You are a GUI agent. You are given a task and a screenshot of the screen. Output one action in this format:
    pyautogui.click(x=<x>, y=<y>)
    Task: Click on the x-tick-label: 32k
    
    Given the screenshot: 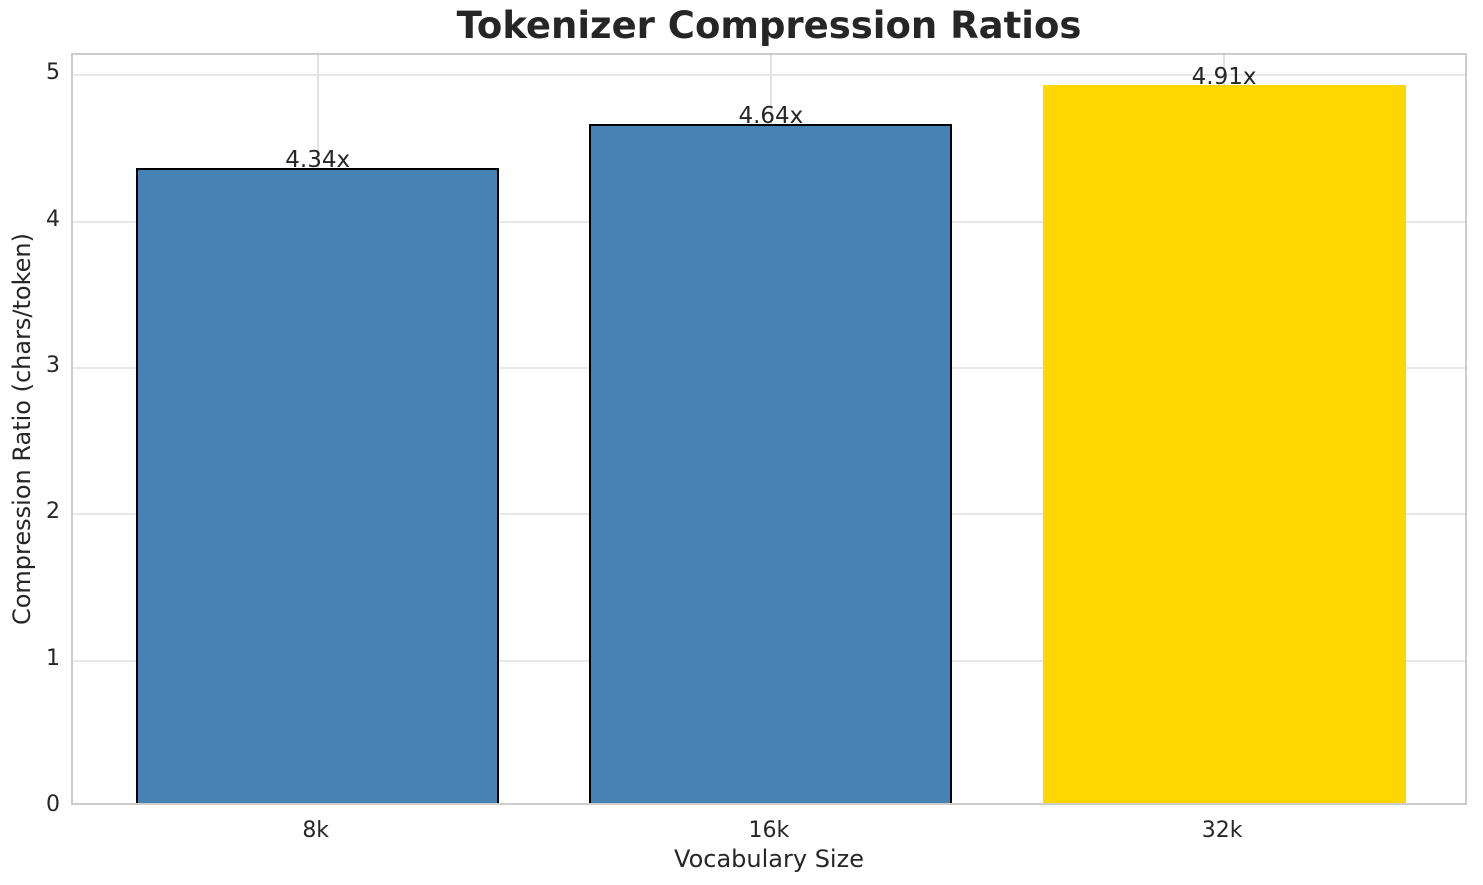 What is the action you would take?
    pyautogui.click(x=1222, y=830)
    